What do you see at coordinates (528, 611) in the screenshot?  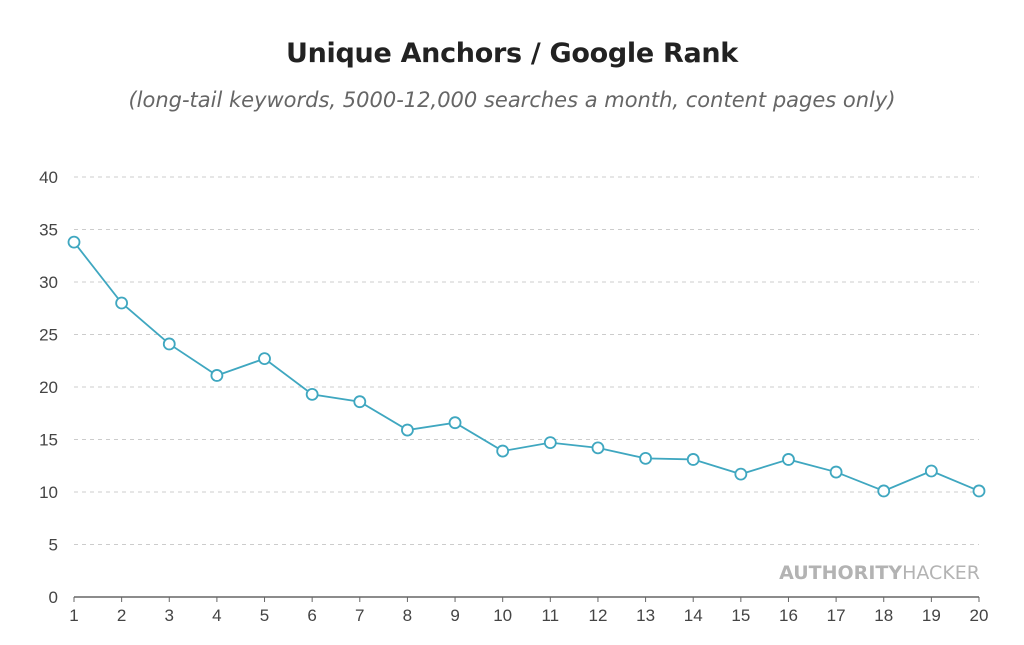 I see `x-axis-ticks: 1 2 3 4 5 6 7 8 9 10 11 12 13 14 15 16 17 18 19 20` at bounding box center [528, 611].